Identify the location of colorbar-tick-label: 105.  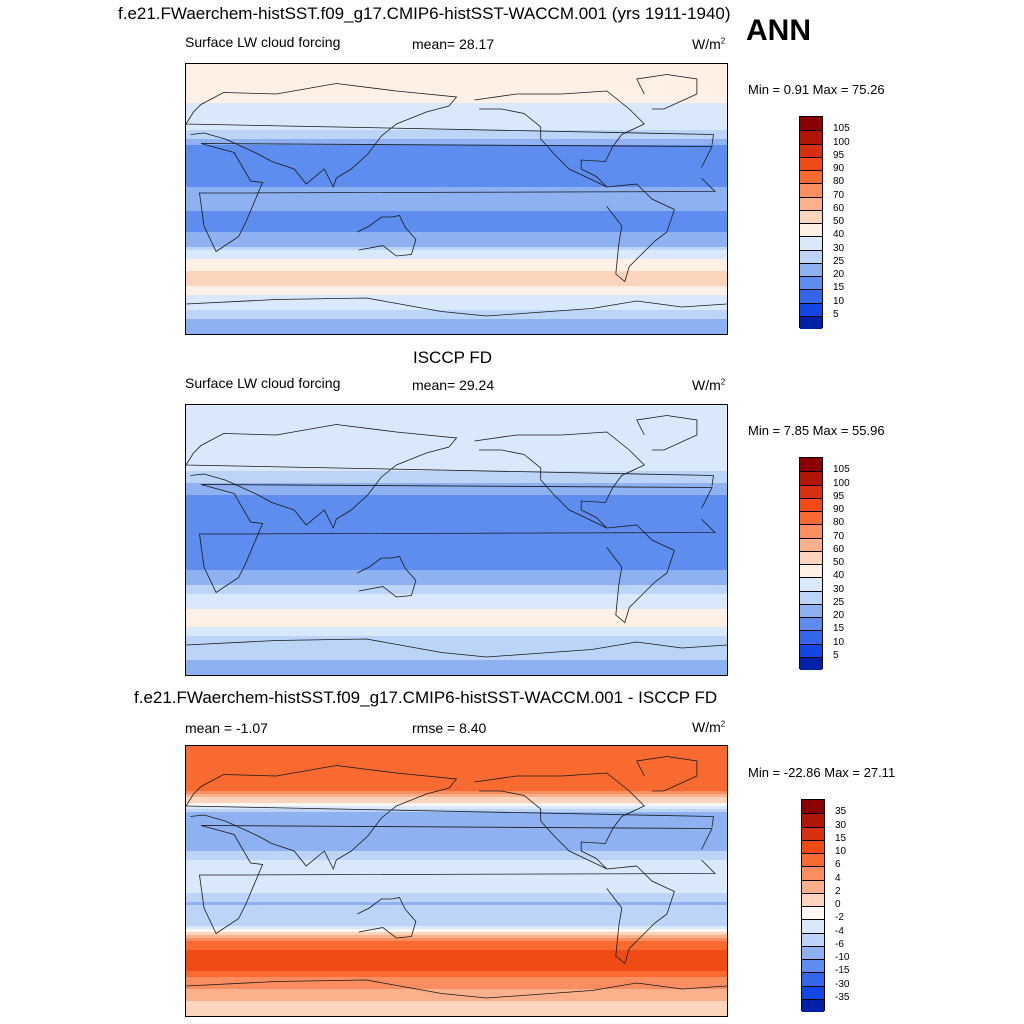
(841, 470).